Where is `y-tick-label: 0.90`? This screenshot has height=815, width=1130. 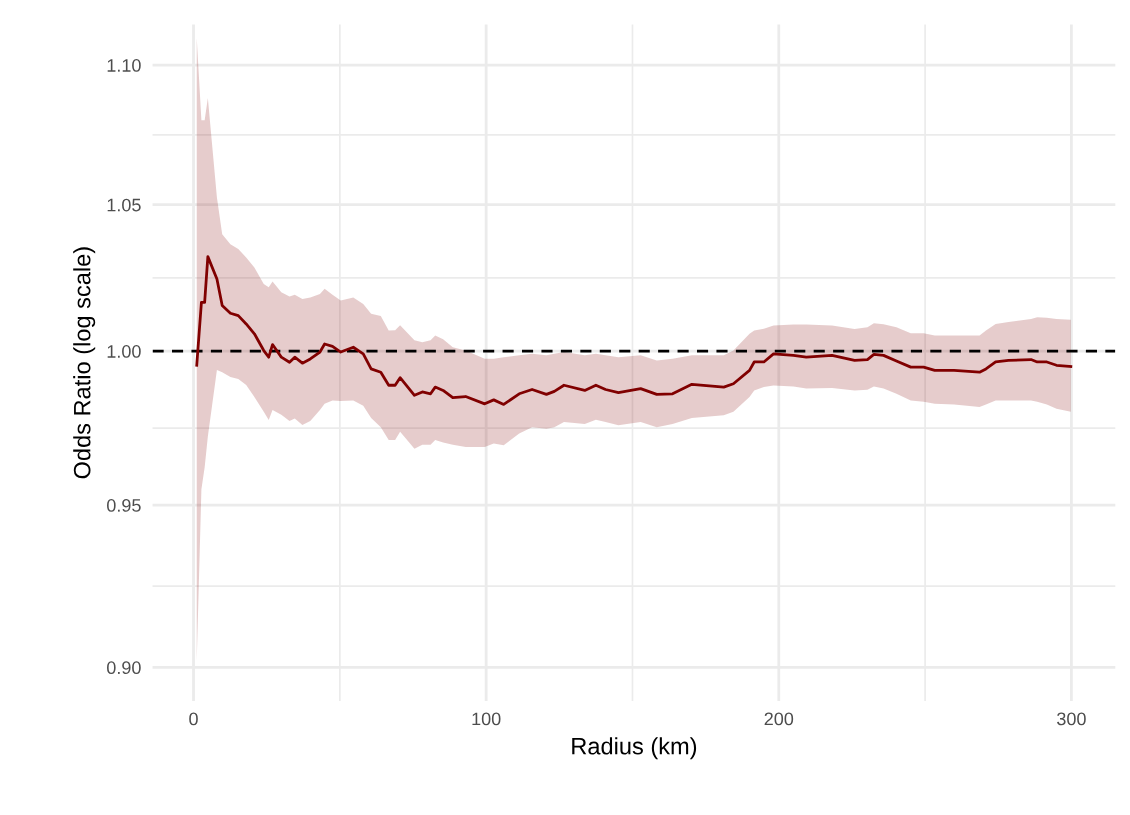 y-tick-label: 0.90 is located at coordinates (124, 668).